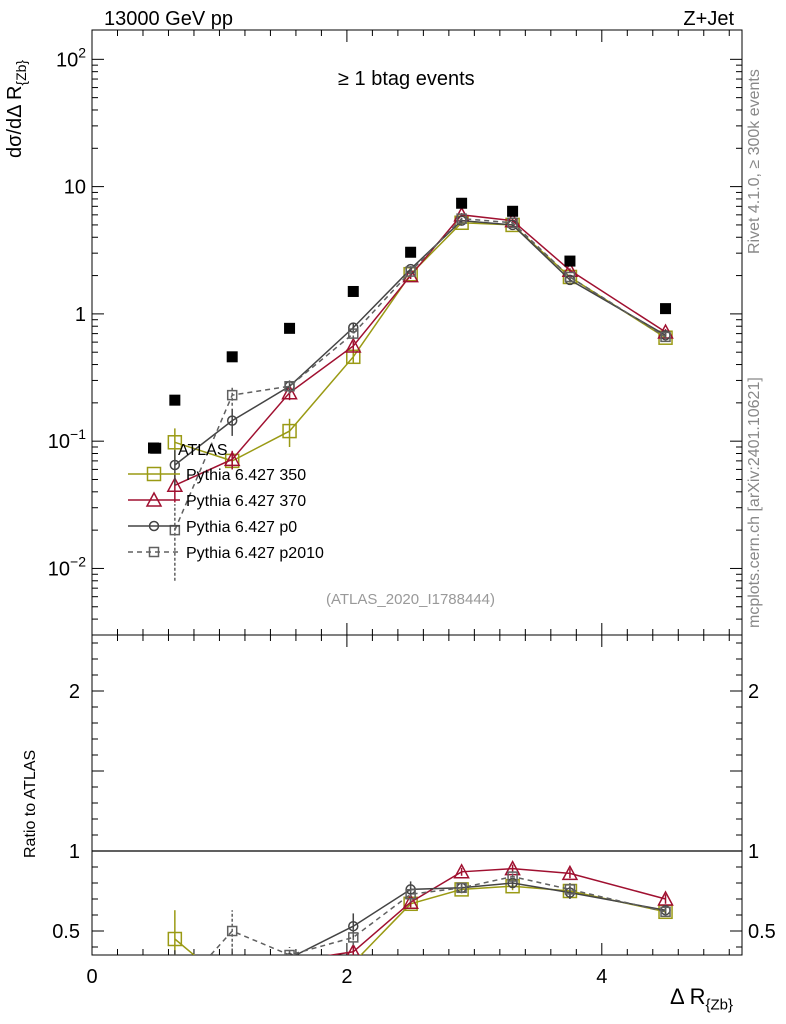  I want to click on x-tick-label: 0, so click(91, 977).